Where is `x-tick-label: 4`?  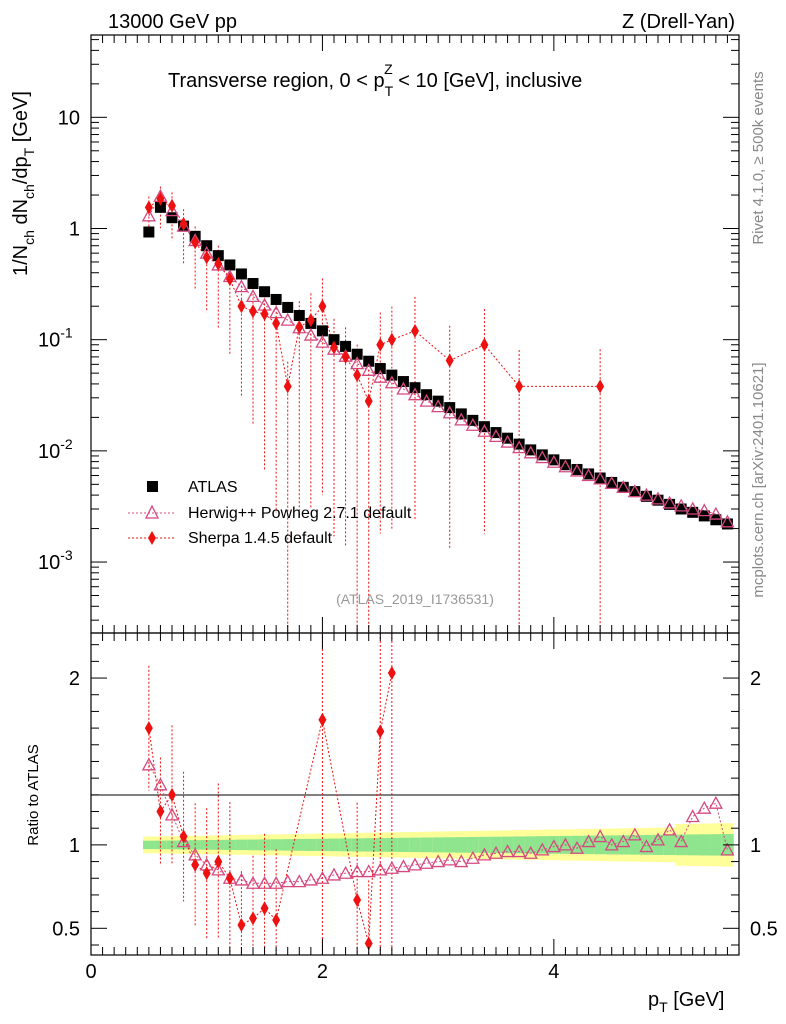
x-tick-label: 4 is located at coordinates (553, 972).